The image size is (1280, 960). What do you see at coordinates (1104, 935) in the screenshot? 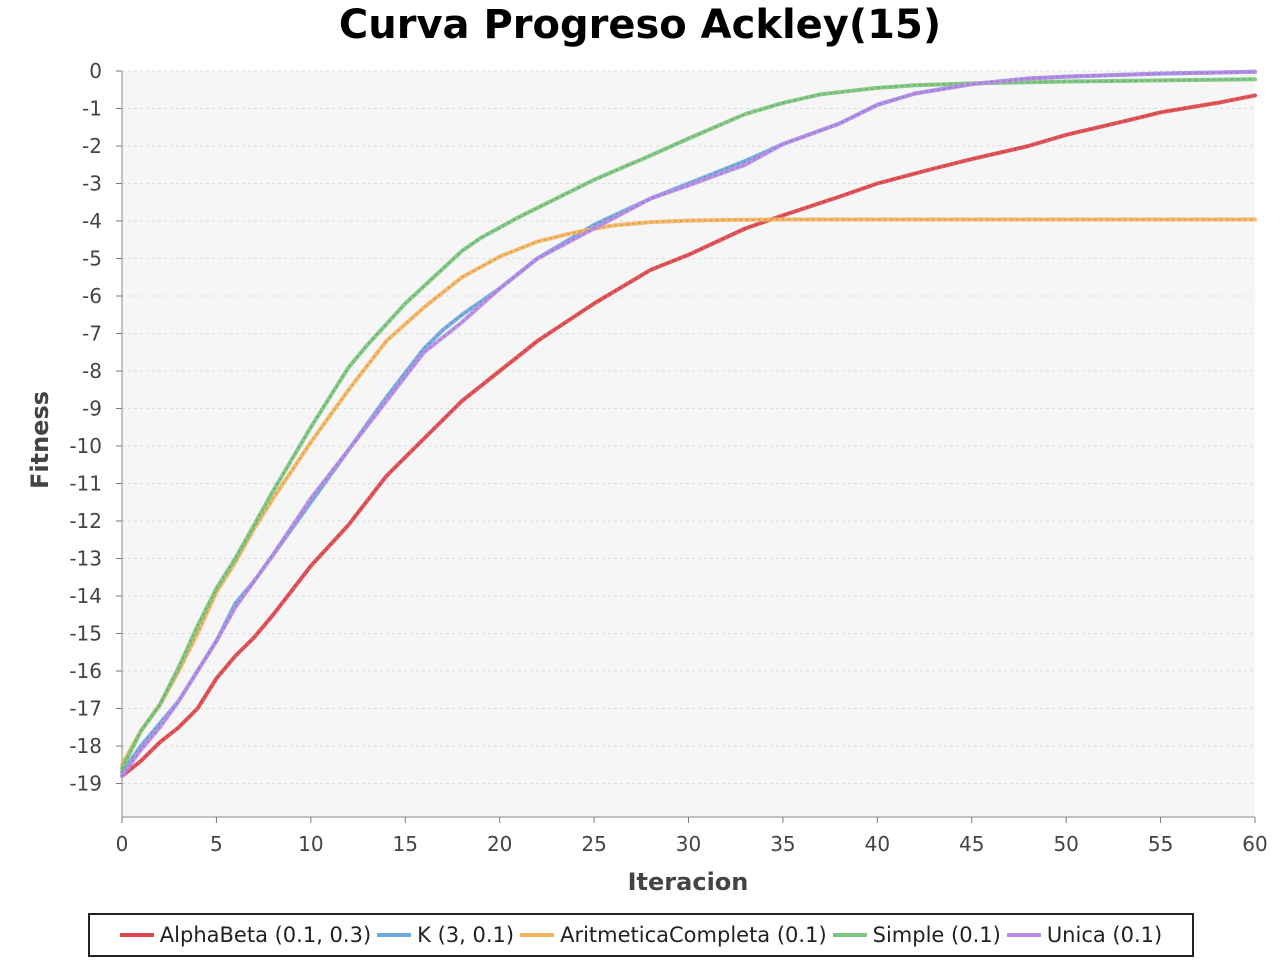
I see `legend-label: Unica (0.1)` at bounding box center [1104, 935].